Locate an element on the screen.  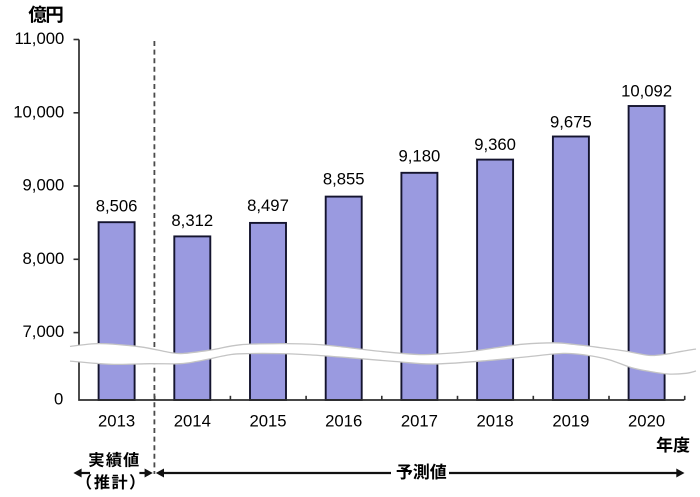
svg-text: 10,092 is located at coordinates (646, 91).